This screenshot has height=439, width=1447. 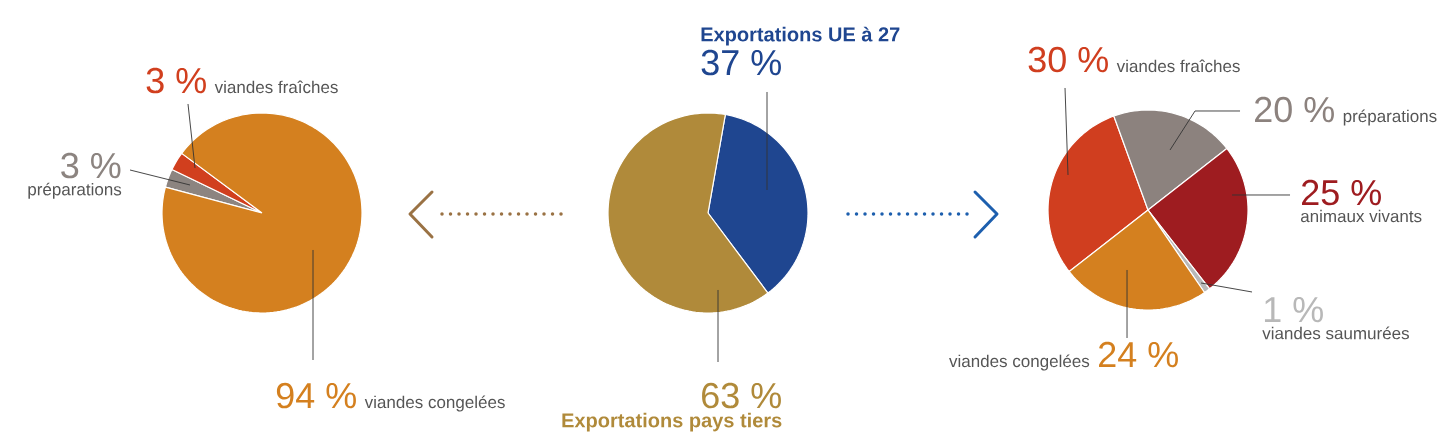 I want to click on data-label: 1 %, so click(x=1293, y=310).